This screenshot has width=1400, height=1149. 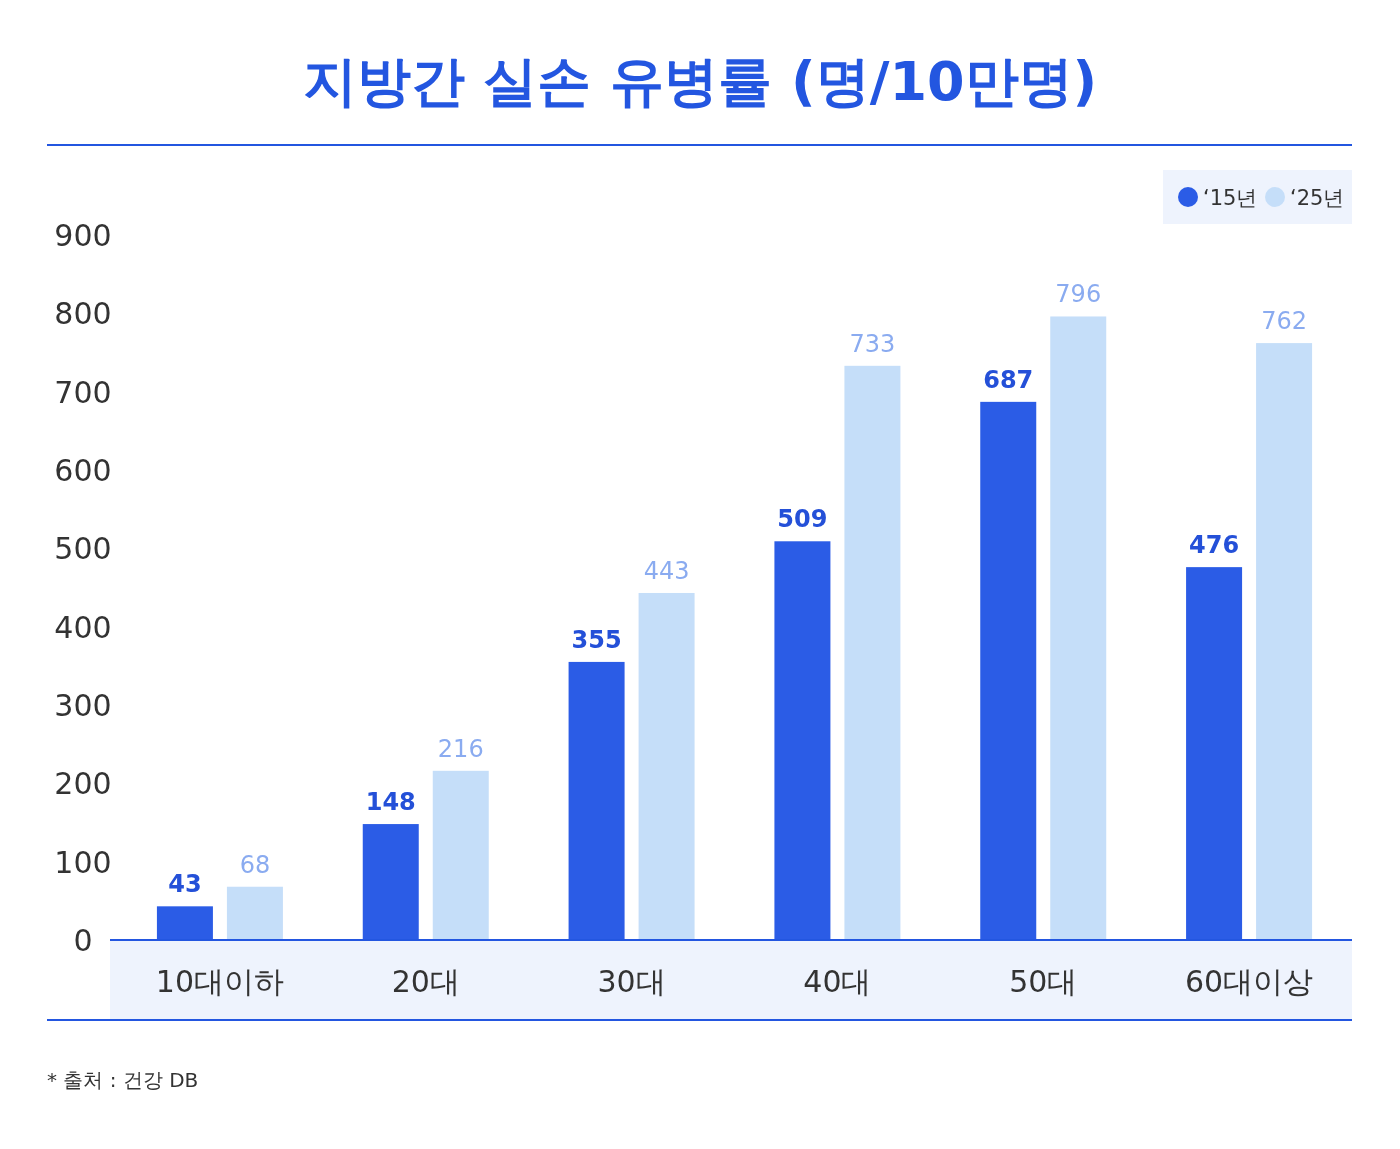 I want to click on y-tick-label: 100, so click(x=83, y=862).